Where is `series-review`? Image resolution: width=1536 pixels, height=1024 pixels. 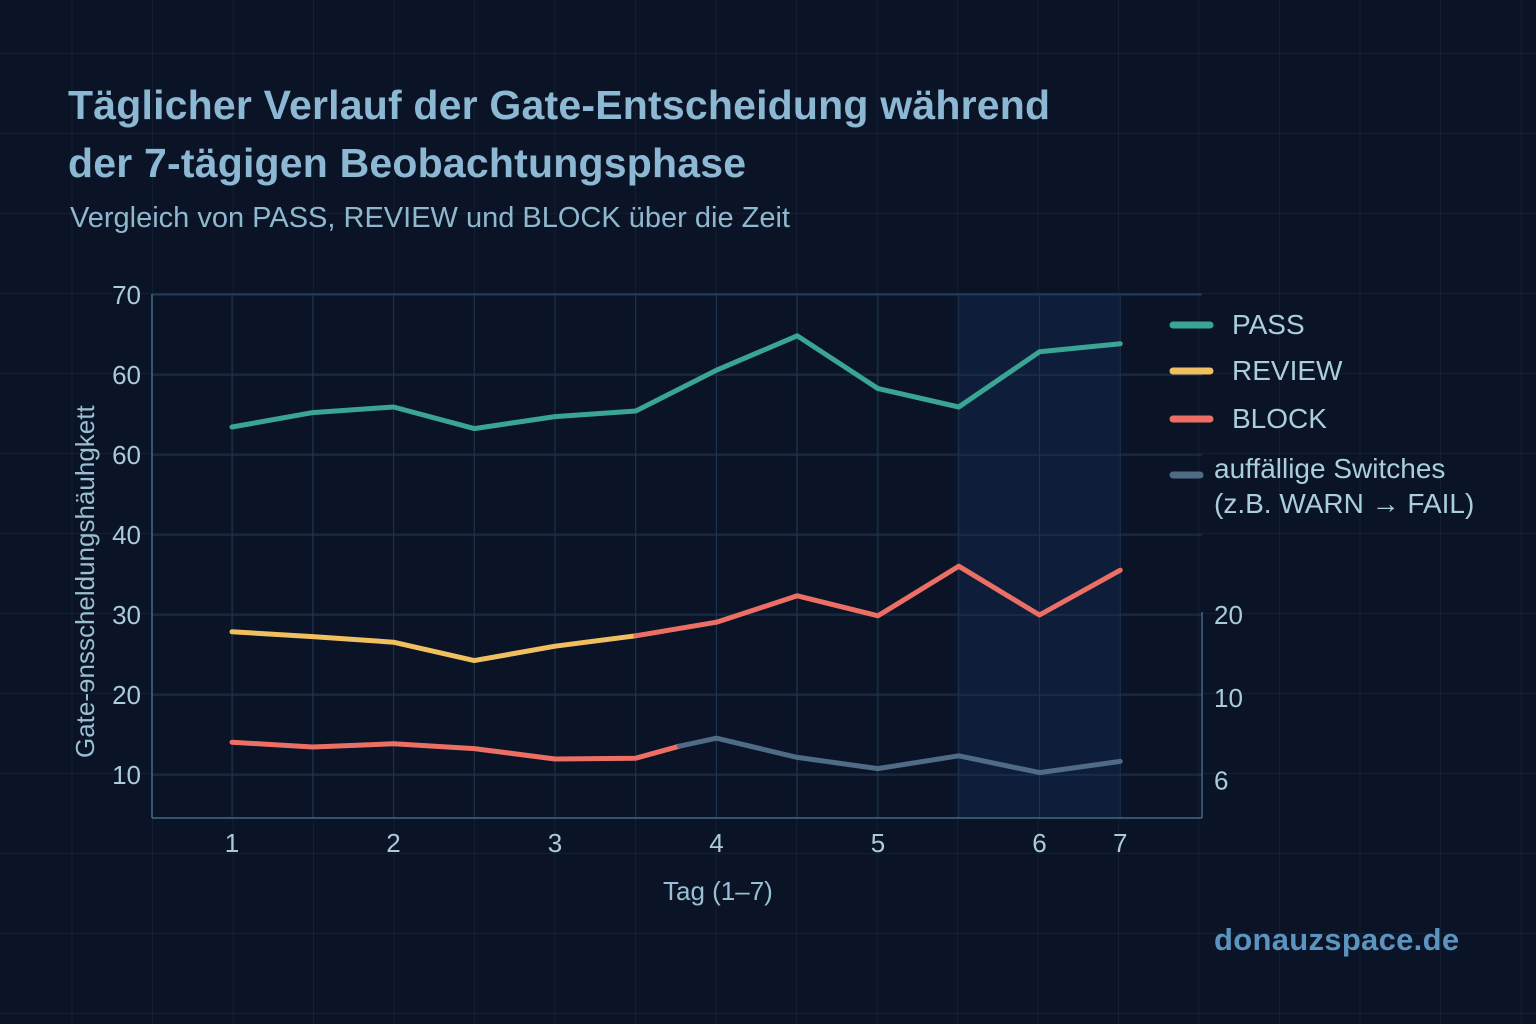 series-review is located at coordinates (434, 646).